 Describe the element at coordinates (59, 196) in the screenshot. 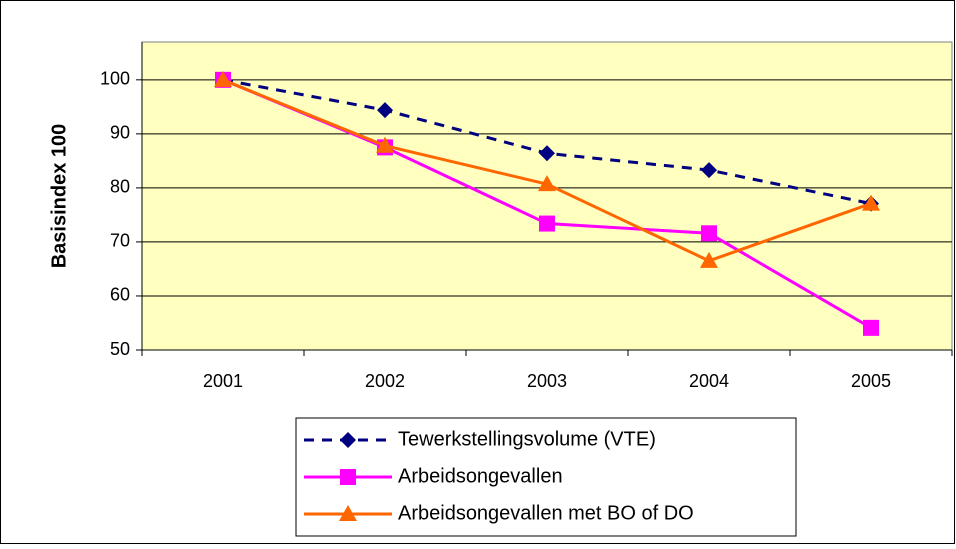

I see `y-axis-title: Basisindex 100` at that location.